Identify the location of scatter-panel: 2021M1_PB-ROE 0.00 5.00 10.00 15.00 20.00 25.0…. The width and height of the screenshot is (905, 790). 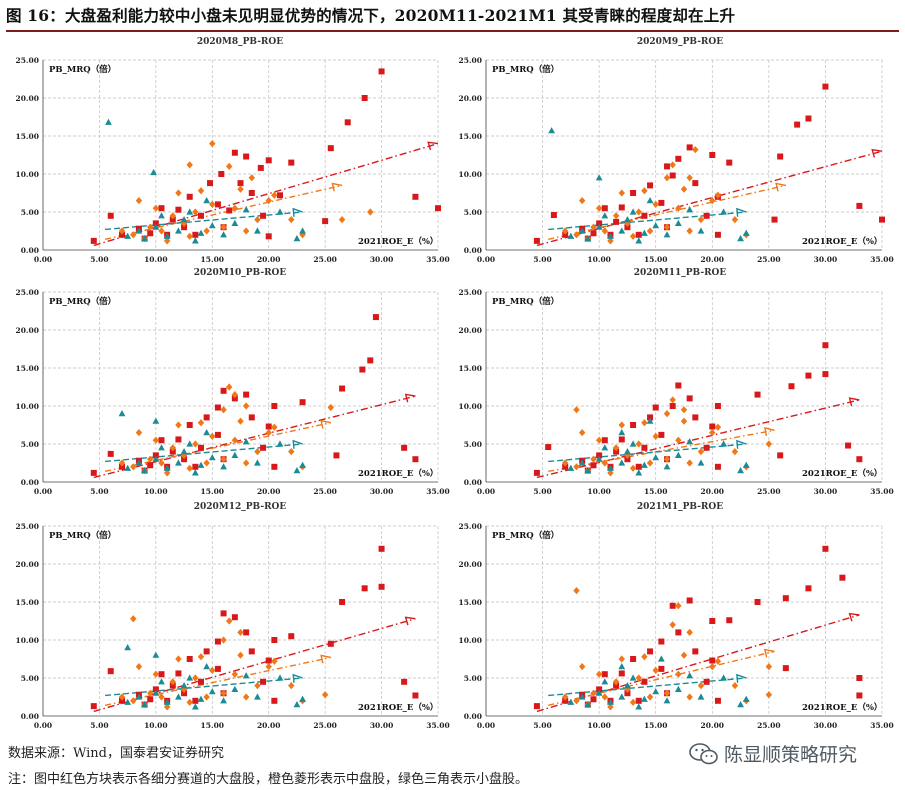
(676, 616).